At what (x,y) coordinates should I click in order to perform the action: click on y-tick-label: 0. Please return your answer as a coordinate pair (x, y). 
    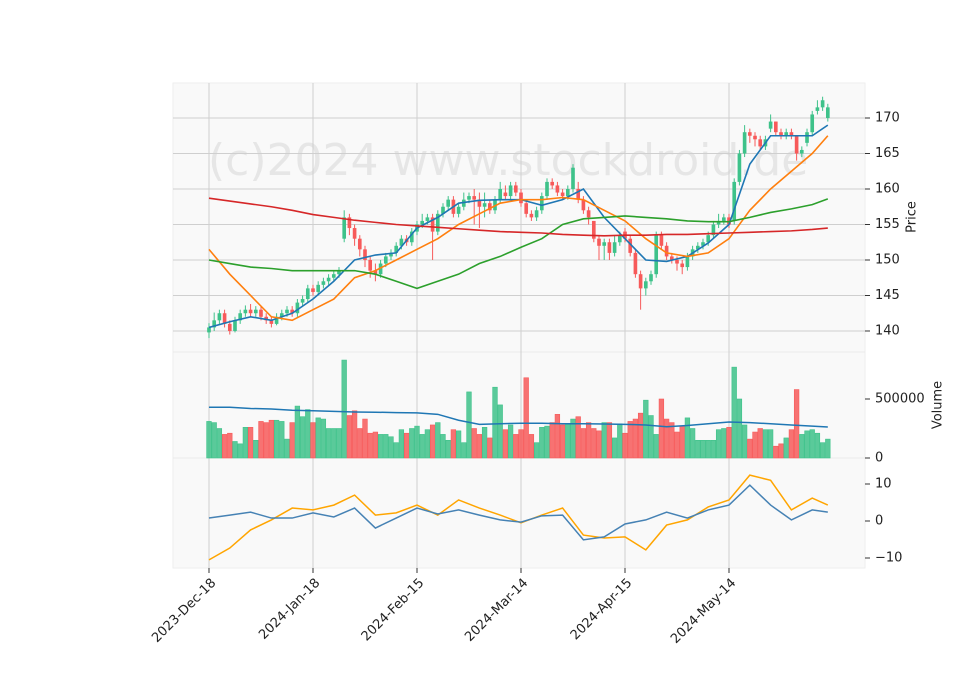
    Looking at the image, I should click on (879, 458).